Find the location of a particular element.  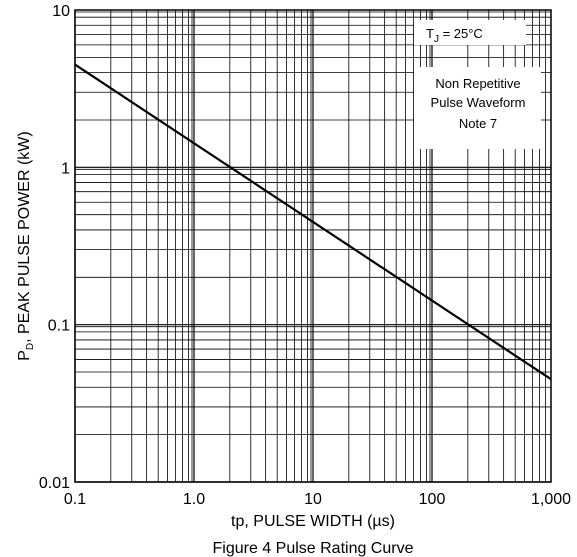

y-tick-label-1: 1 is located at coordinates (65, 168).